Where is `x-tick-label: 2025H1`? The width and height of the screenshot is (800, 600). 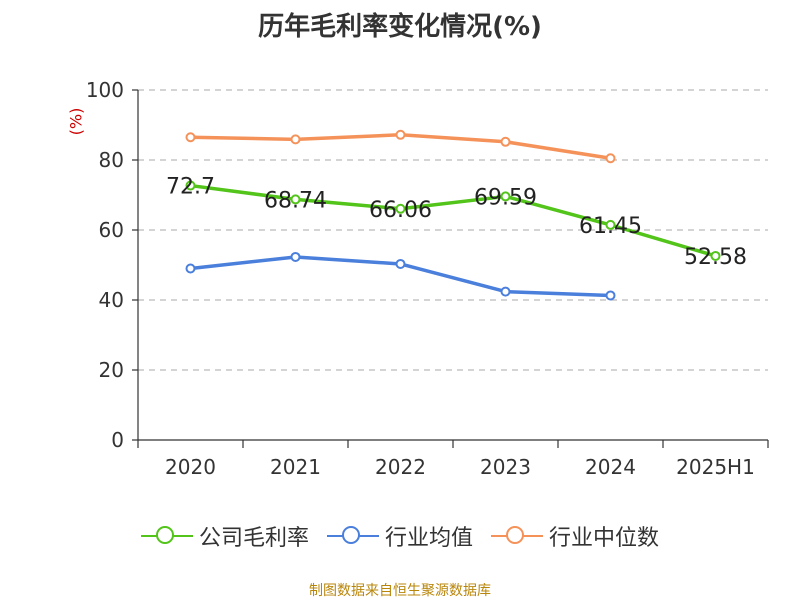
x-tick-label: 2025H1 is located at coordinates (715, 467).